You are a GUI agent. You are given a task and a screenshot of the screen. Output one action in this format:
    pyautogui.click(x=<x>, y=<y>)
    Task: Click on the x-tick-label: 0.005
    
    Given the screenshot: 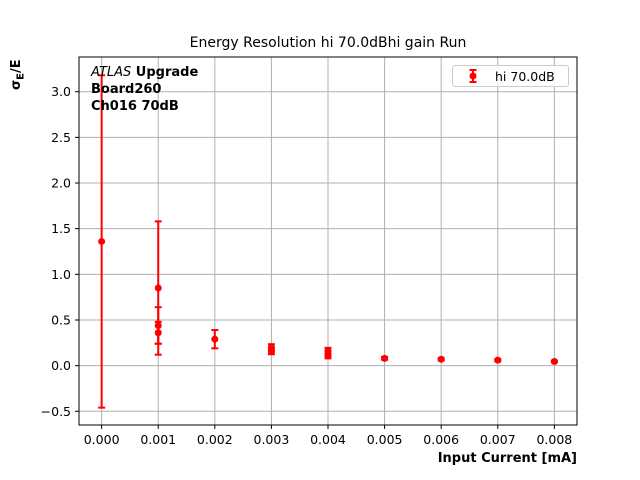 What is the action you would take?
    pyautogui.click(x=385, y=439)
    